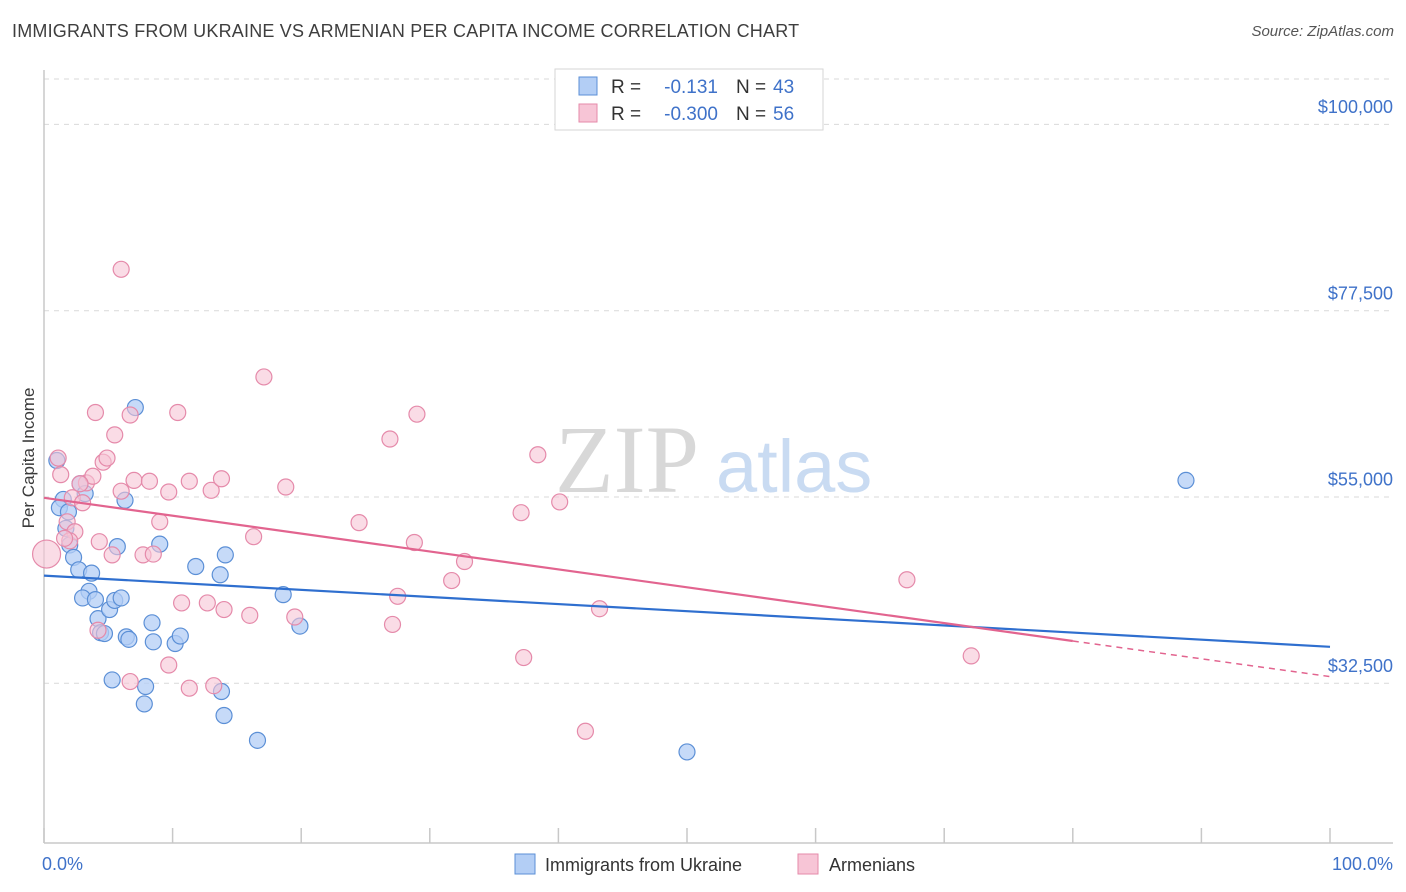 Image resolution: width=1406 pixels, height=892 pixels. What do you see at coordinates (751, 87) in the screenshot?
I see `legend-n-label-ukraine: N =` at bounding box center [751, 87].